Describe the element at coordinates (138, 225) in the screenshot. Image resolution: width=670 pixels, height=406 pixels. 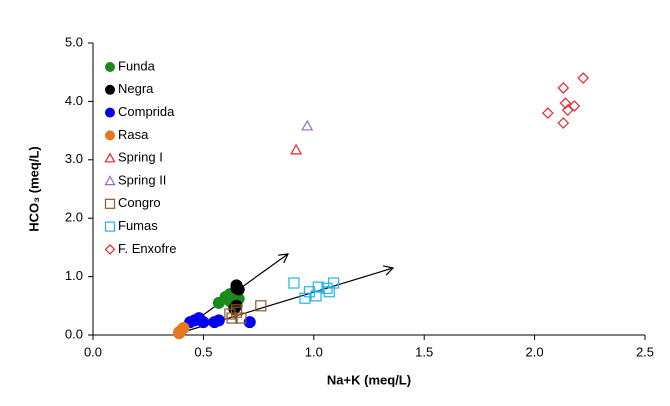
I see `legend-label: Fumas` at that location.